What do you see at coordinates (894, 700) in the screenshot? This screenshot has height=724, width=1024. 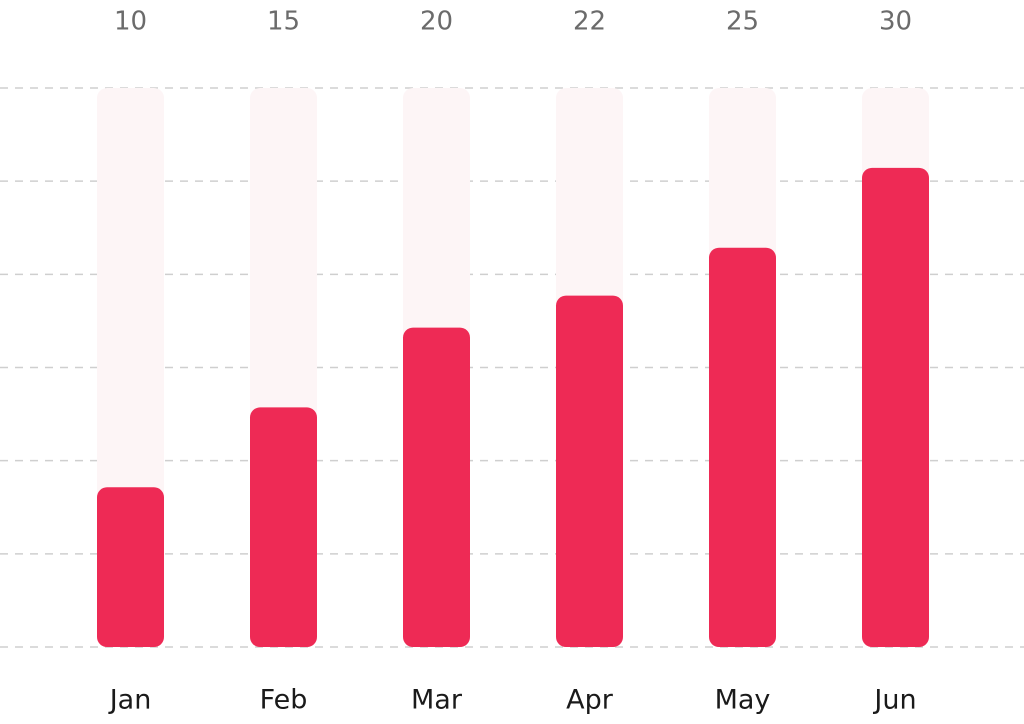 I see `x-tick-label: Jun` at bounding box center [894, 700].